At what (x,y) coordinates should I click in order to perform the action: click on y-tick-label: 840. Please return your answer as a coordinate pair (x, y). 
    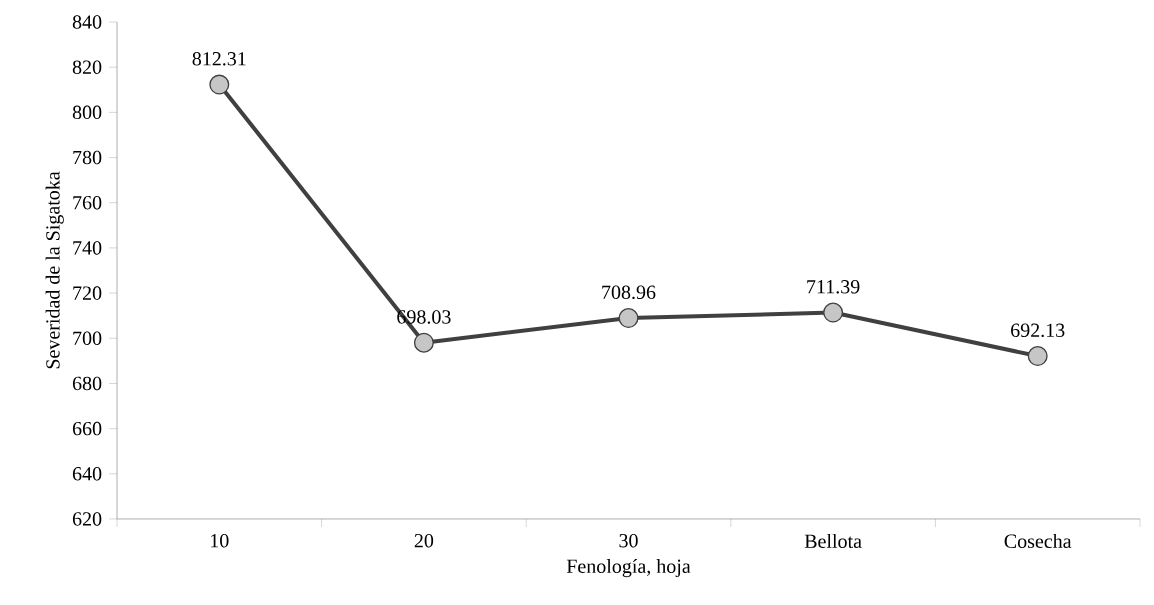
    Looking at the image, I should click on (87, 22).